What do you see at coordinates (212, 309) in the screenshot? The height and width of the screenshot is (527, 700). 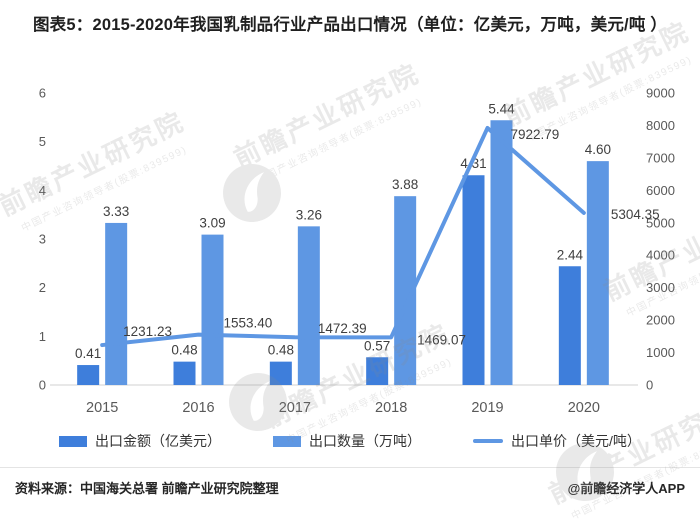 I see `bar-quantity-2016` at bounding box center [212, 309].